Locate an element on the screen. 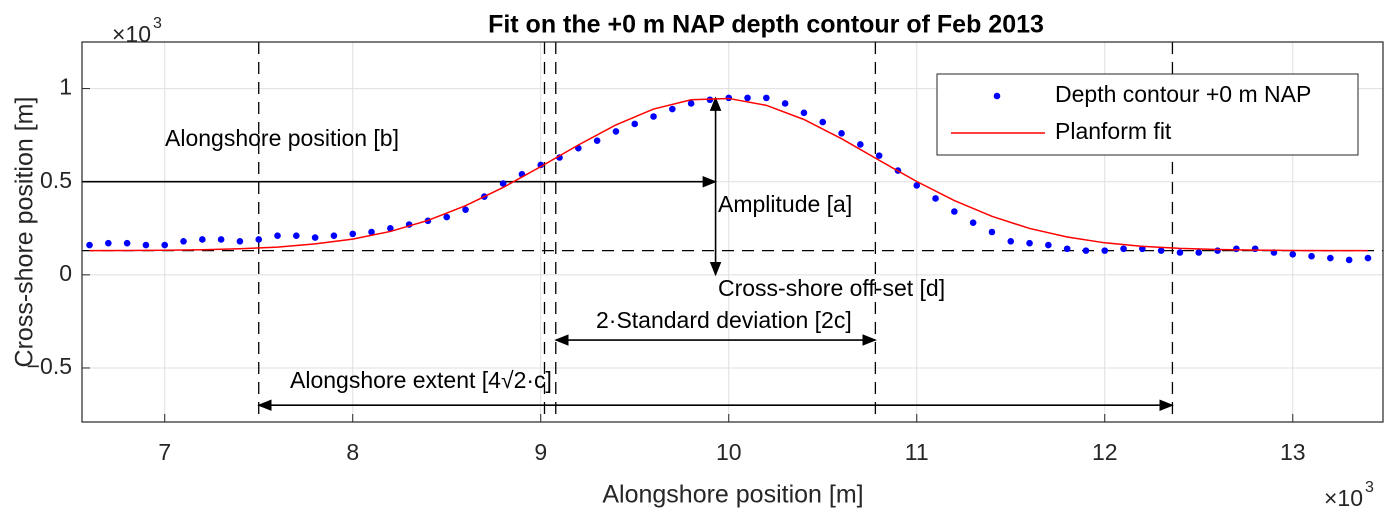 The image size is (1397, 514). annotation: Alongshore position [b] is located at coordinates (282, 138).